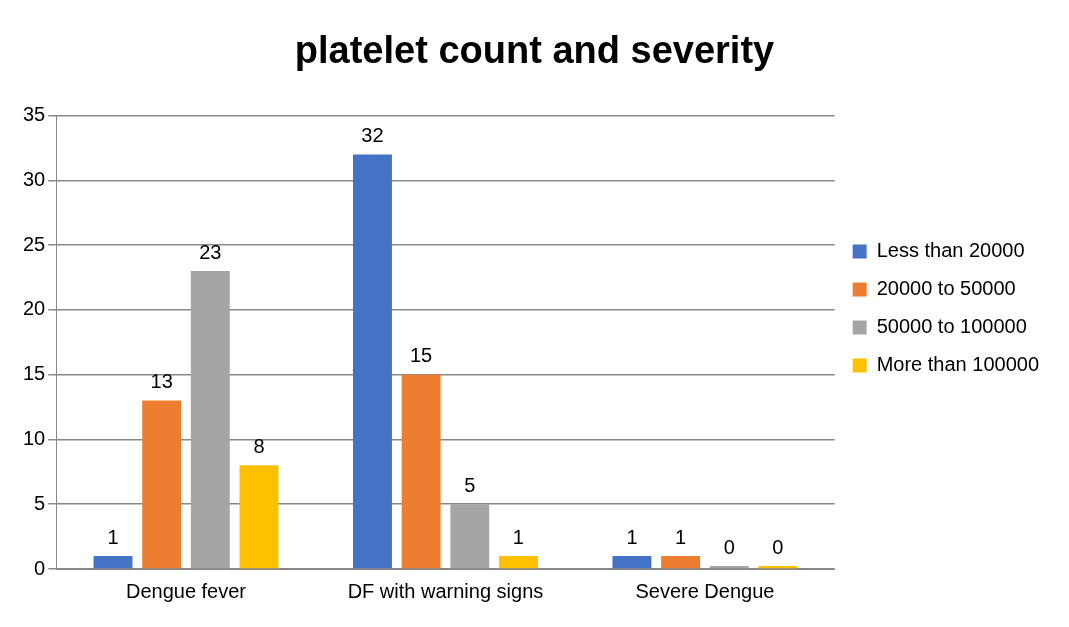 The height and width of the screenshot is (627, 1069). Describe the element at coordinates (34, 308) in the screenshot. I see `y-tick-label: 20` at that location.